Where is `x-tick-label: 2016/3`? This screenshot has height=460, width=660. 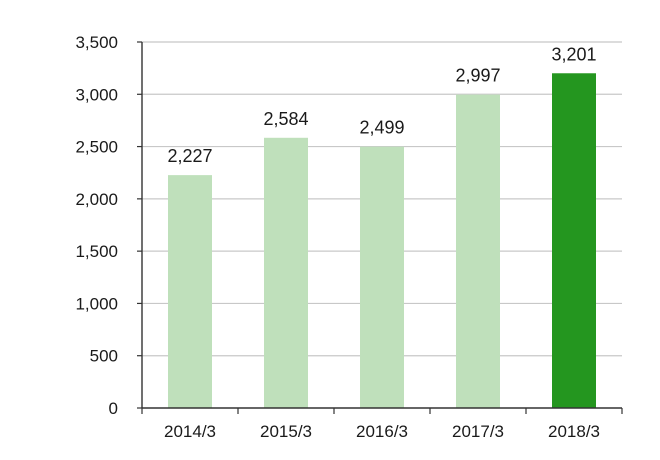
x-tick-label: 2016/3 is located at coordinates (382, 431).